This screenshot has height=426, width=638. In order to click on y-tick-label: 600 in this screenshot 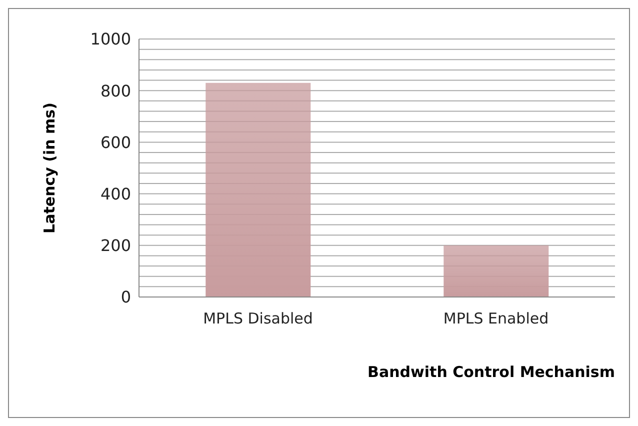, I will do `click(115, 142)`.